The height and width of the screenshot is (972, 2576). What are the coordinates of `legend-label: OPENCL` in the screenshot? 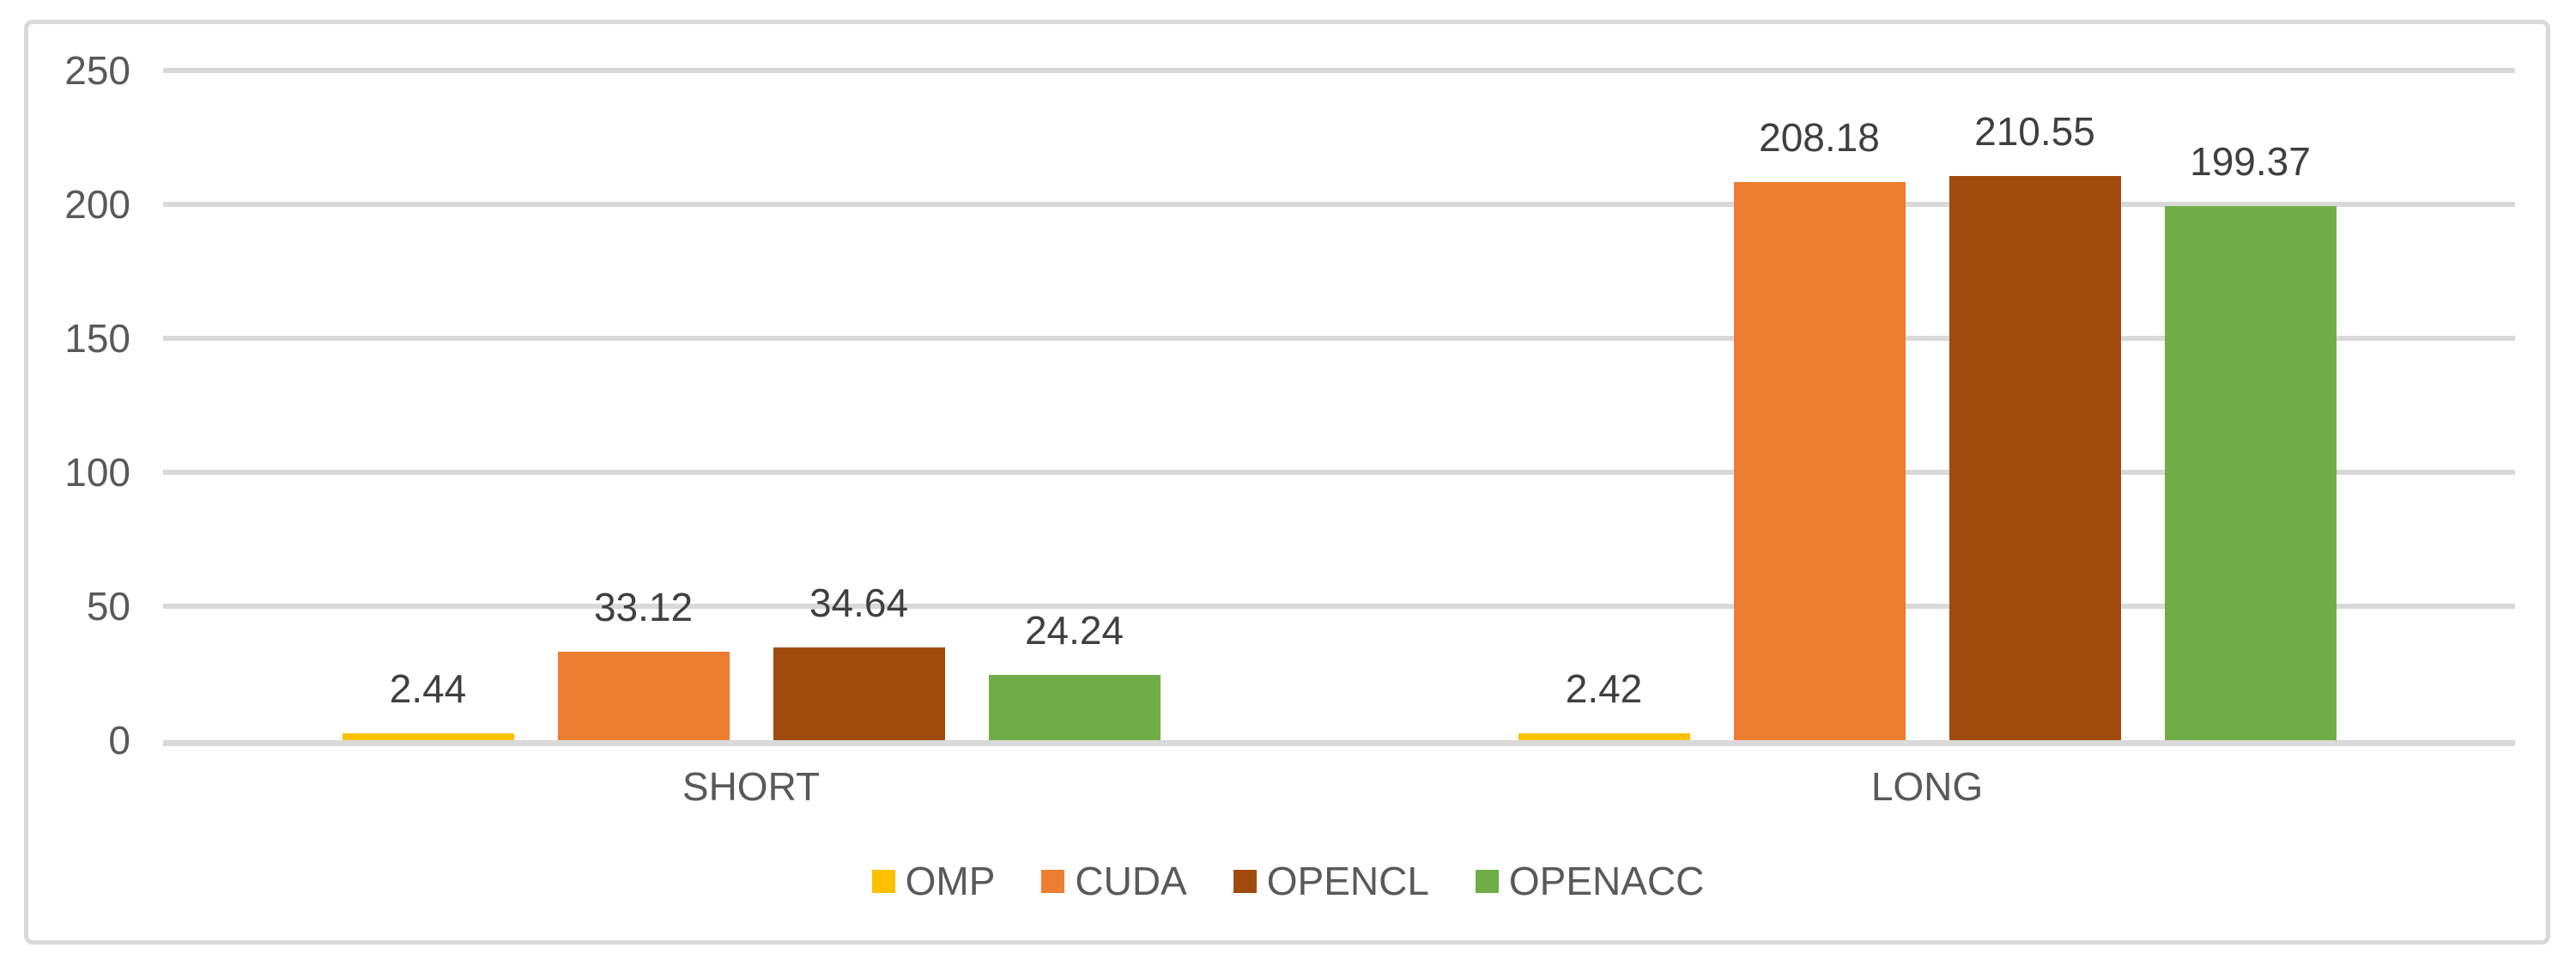 It's located at (1347, 881).